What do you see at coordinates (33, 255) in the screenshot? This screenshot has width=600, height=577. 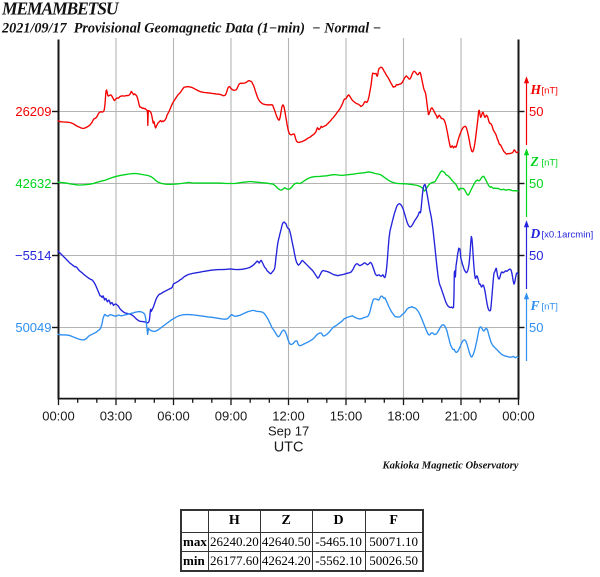 I see `svg-text: −5514` at bounding box center [33, 255].